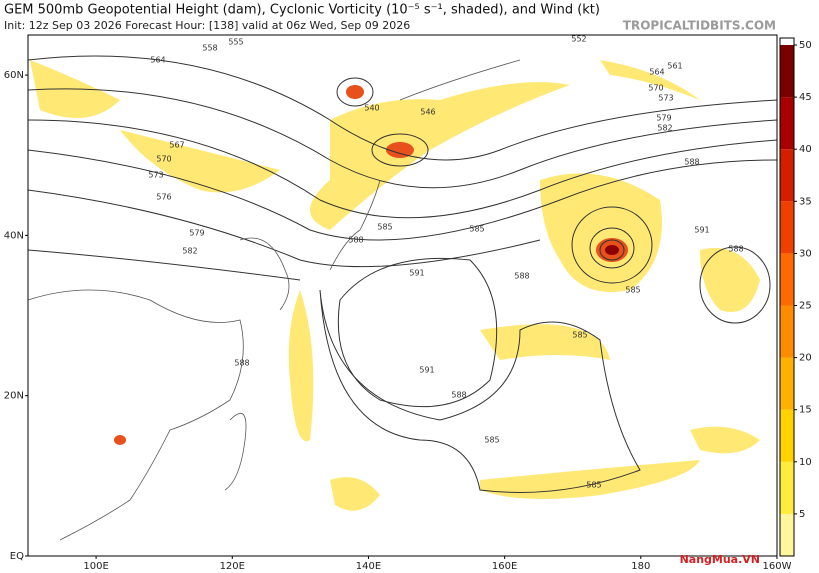  I want to click on colorbar-label: 30, so click(805, 253).